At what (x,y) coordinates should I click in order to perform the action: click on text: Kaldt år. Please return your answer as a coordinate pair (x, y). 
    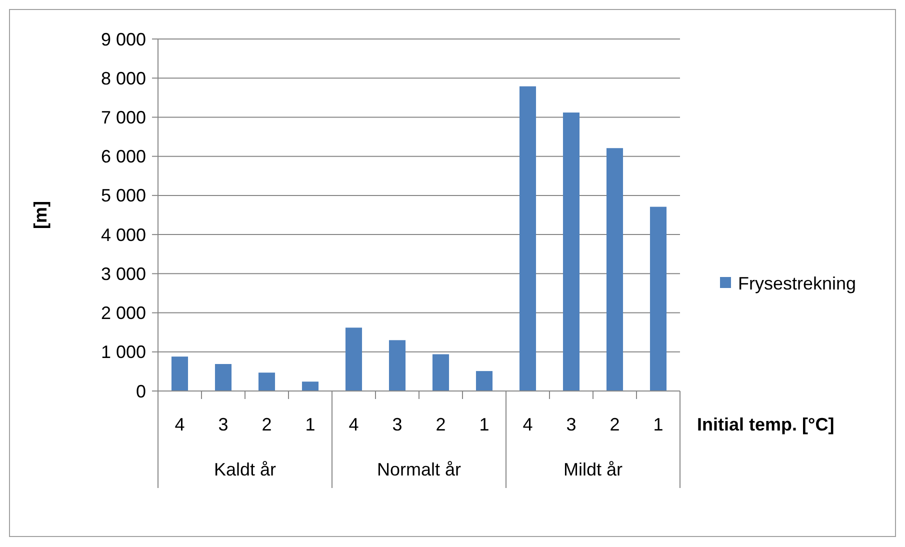
    Looking at the image, I should click on (245, 469).